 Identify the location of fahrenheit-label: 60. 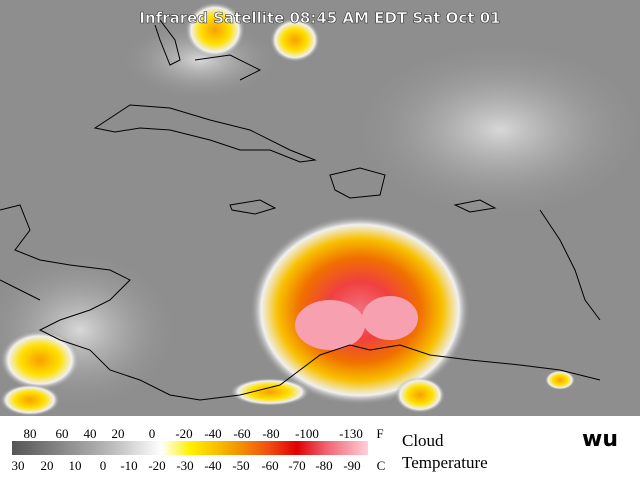
(62, 433).